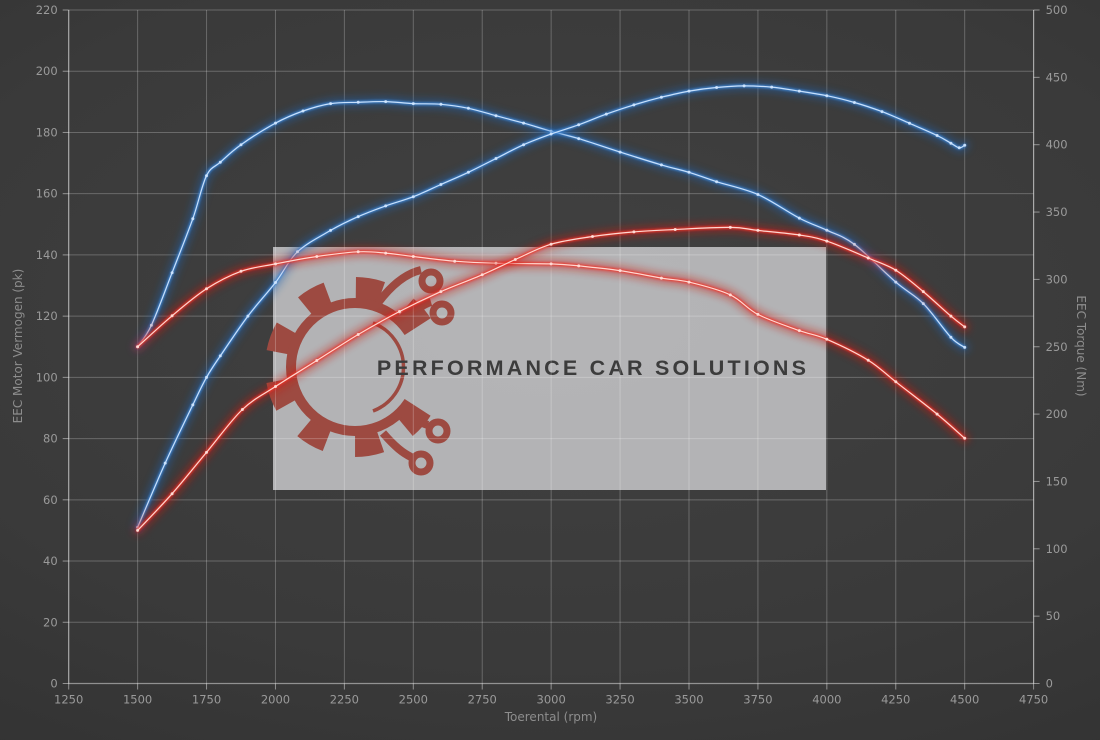  Describe the element at coordinates (895, 700) in the screenshot. I see `x-tick-label: 4250` at that location.